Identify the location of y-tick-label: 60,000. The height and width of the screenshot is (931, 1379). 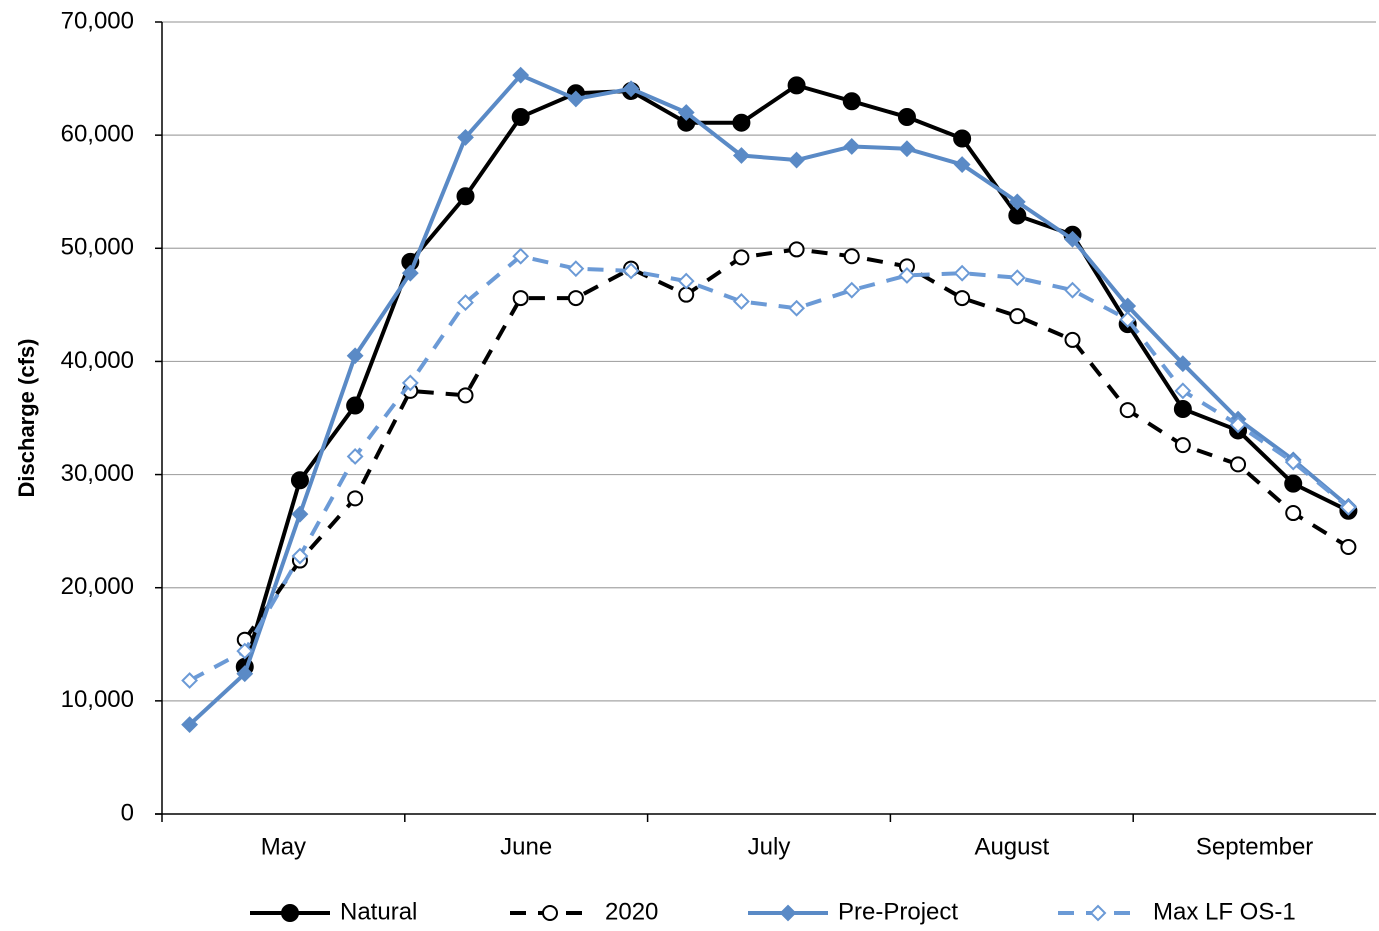
(97, 133).